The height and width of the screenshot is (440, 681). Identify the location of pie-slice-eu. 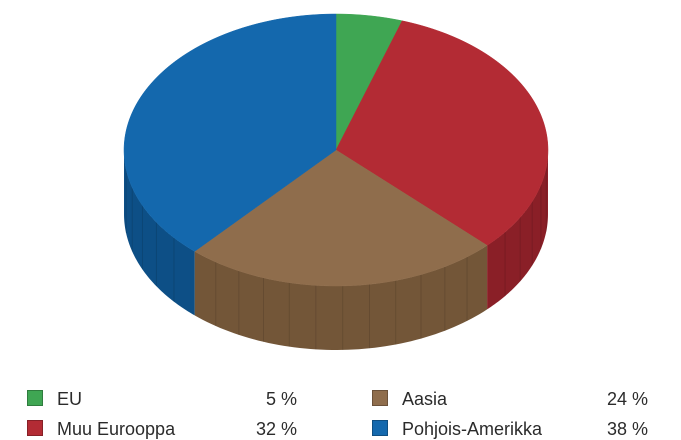
(369, 82).